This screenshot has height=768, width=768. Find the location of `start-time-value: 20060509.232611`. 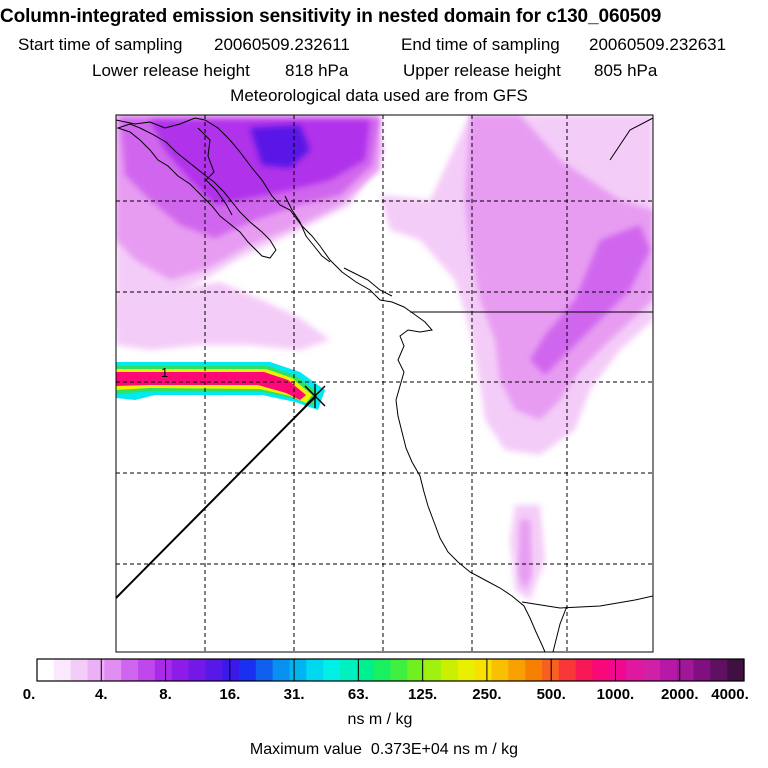

start-time-value: 20060509.232611 is located at coordinates (282, 44).